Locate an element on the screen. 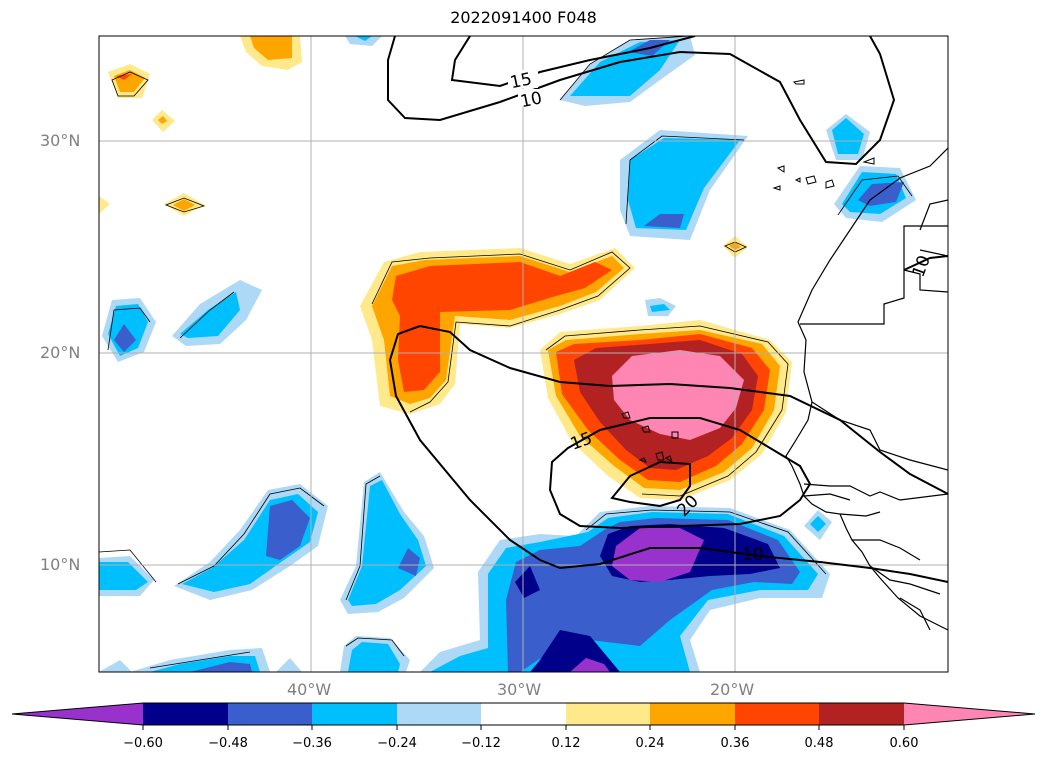 This screenshot has width=1047, height=765. colorbar-tick-label: −0.48 is located at coordinates (228, 743).